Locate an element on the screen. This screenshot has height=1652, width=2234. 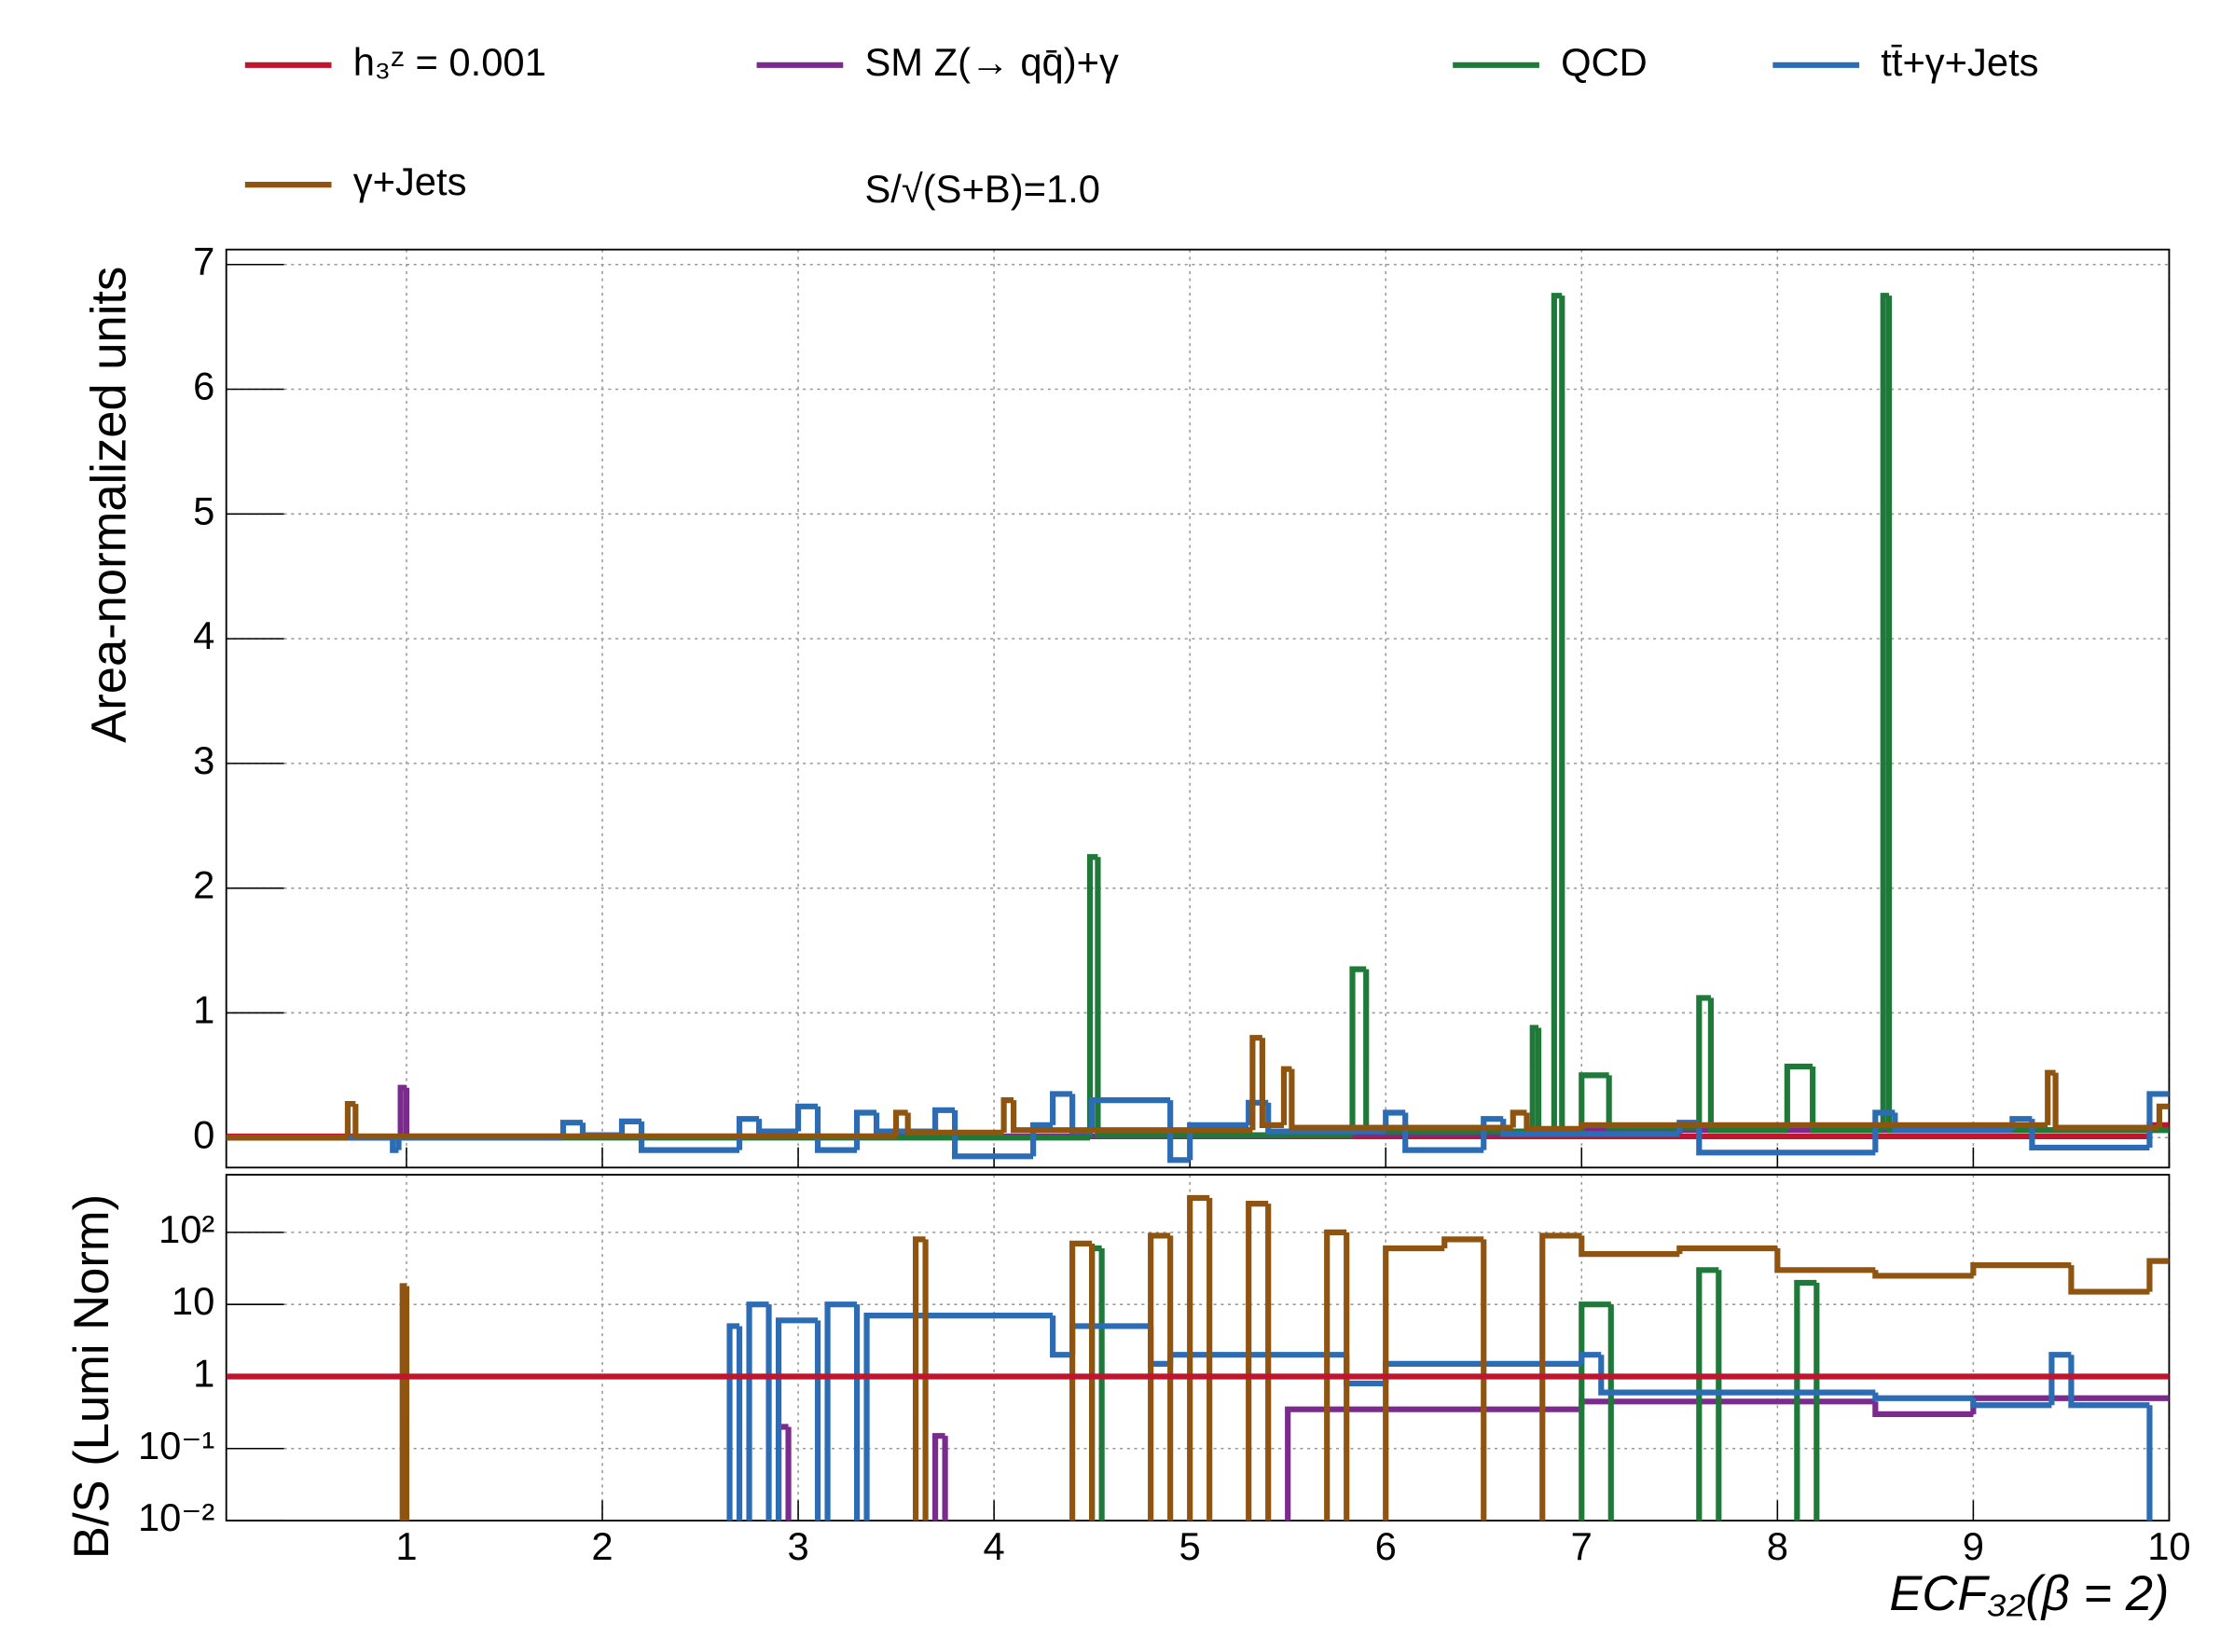
y-tick-label: 5 is located at coordinates (204, 510).